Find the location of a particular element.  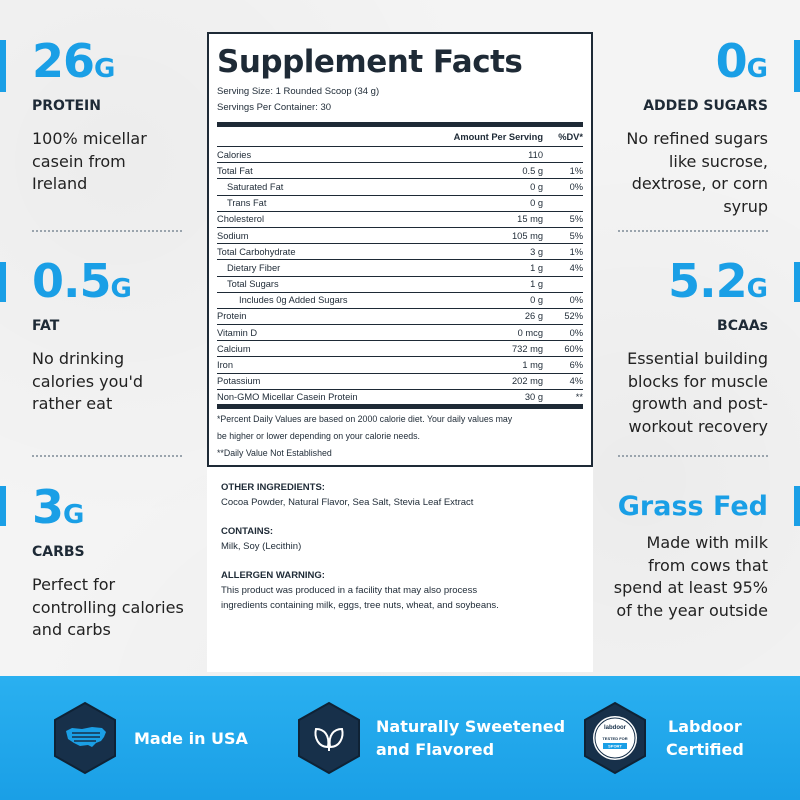

nutrient-amount: 1 g is located at coordinates (536, 284).